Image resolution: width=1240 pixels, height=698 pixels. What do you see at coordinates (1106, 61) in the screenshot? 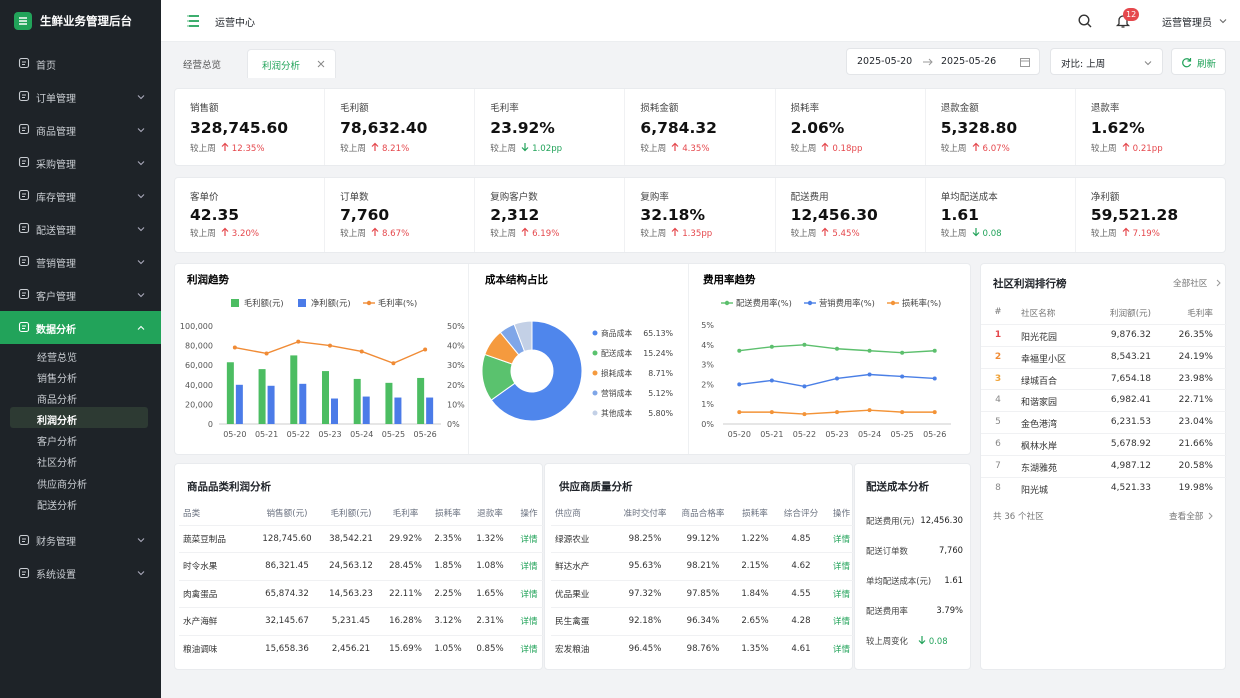
I see `compare-select: 对比: 上周` at bounding box center [1106, 61].